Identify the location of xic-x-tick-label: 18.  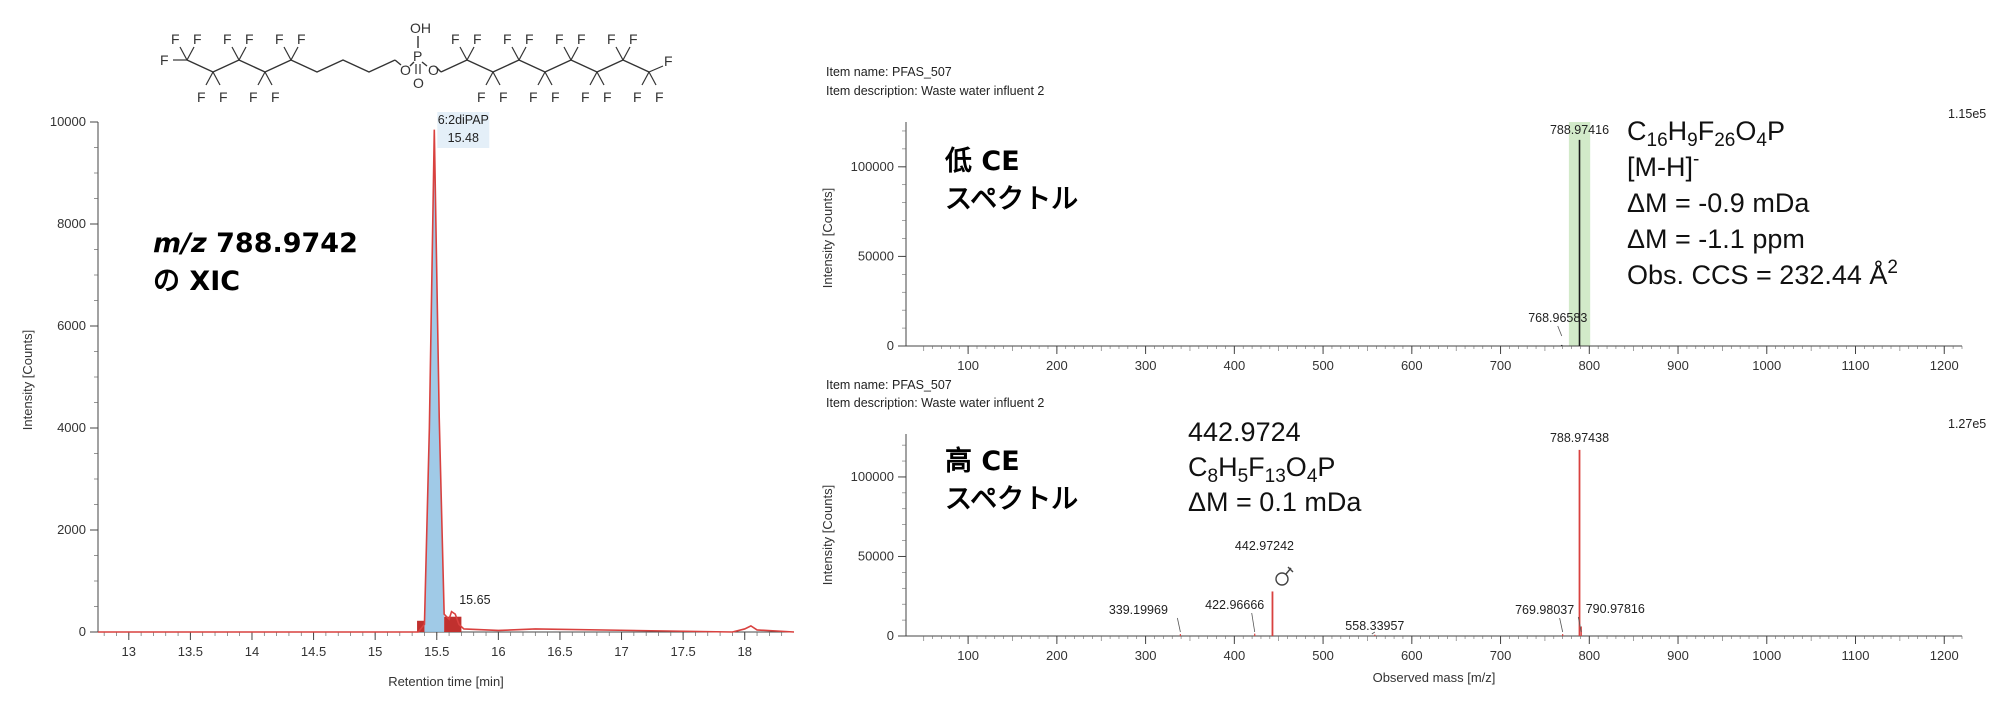
(744, 651).